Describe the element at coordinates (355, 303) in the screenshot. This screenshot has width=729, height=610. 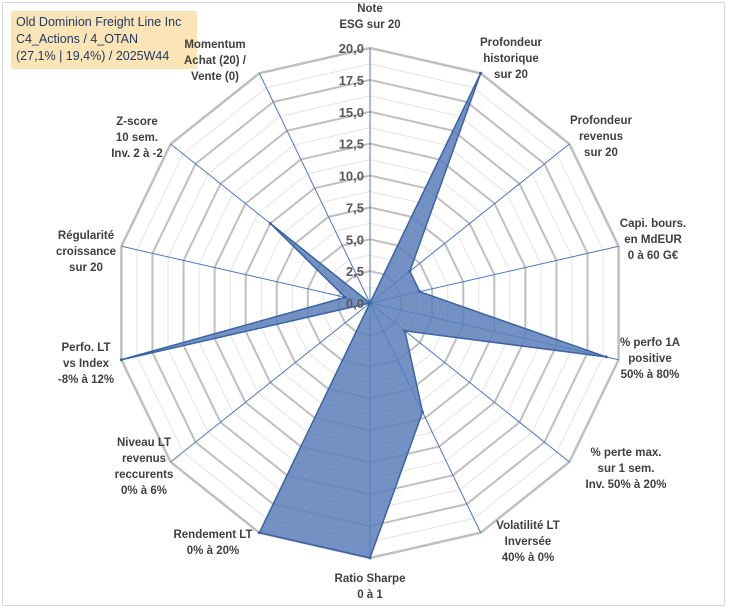
I see `tick-label: 0,0` at that location.